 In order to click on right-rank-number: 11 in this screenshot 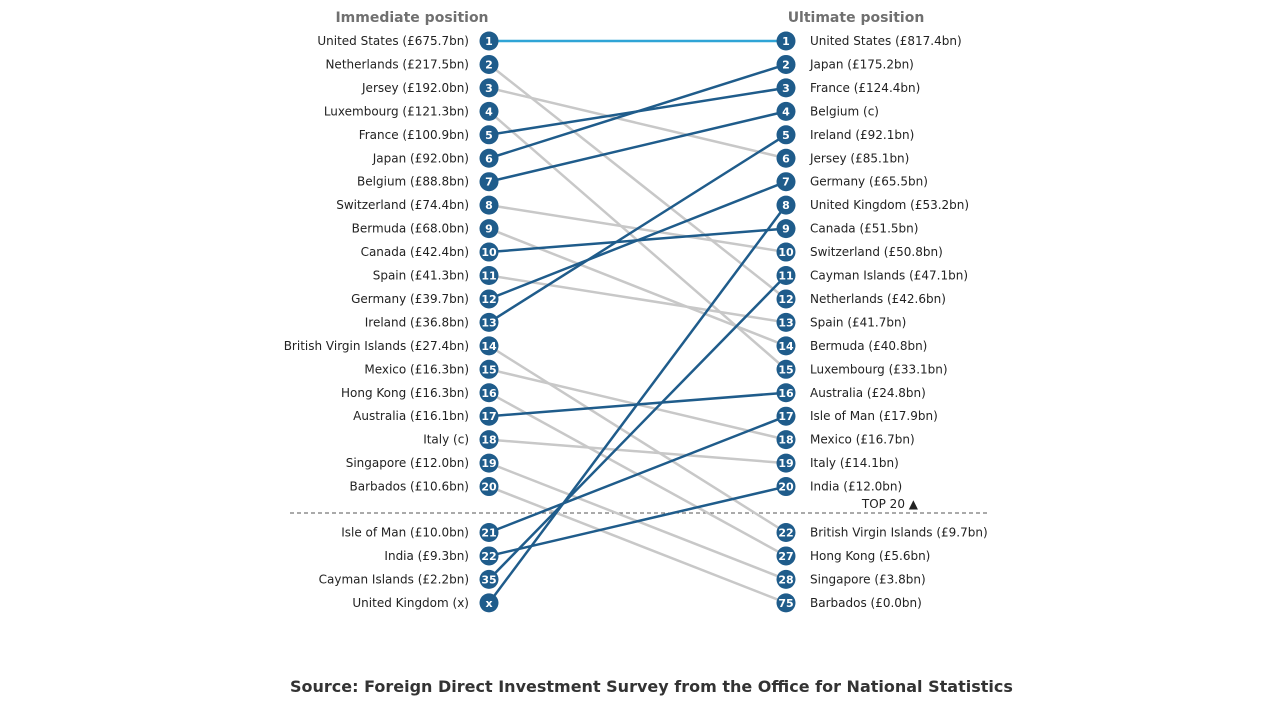, I will do `click(785, 276)`.